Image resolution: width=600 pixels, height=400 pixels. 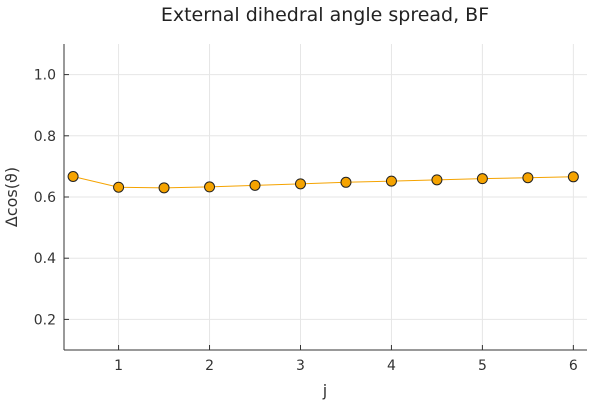 What do you see at coordinates (11, 197) in the screenshot?
I see `y-axis-label: Δcos(ϑ)` at bounding box center [11, 197].